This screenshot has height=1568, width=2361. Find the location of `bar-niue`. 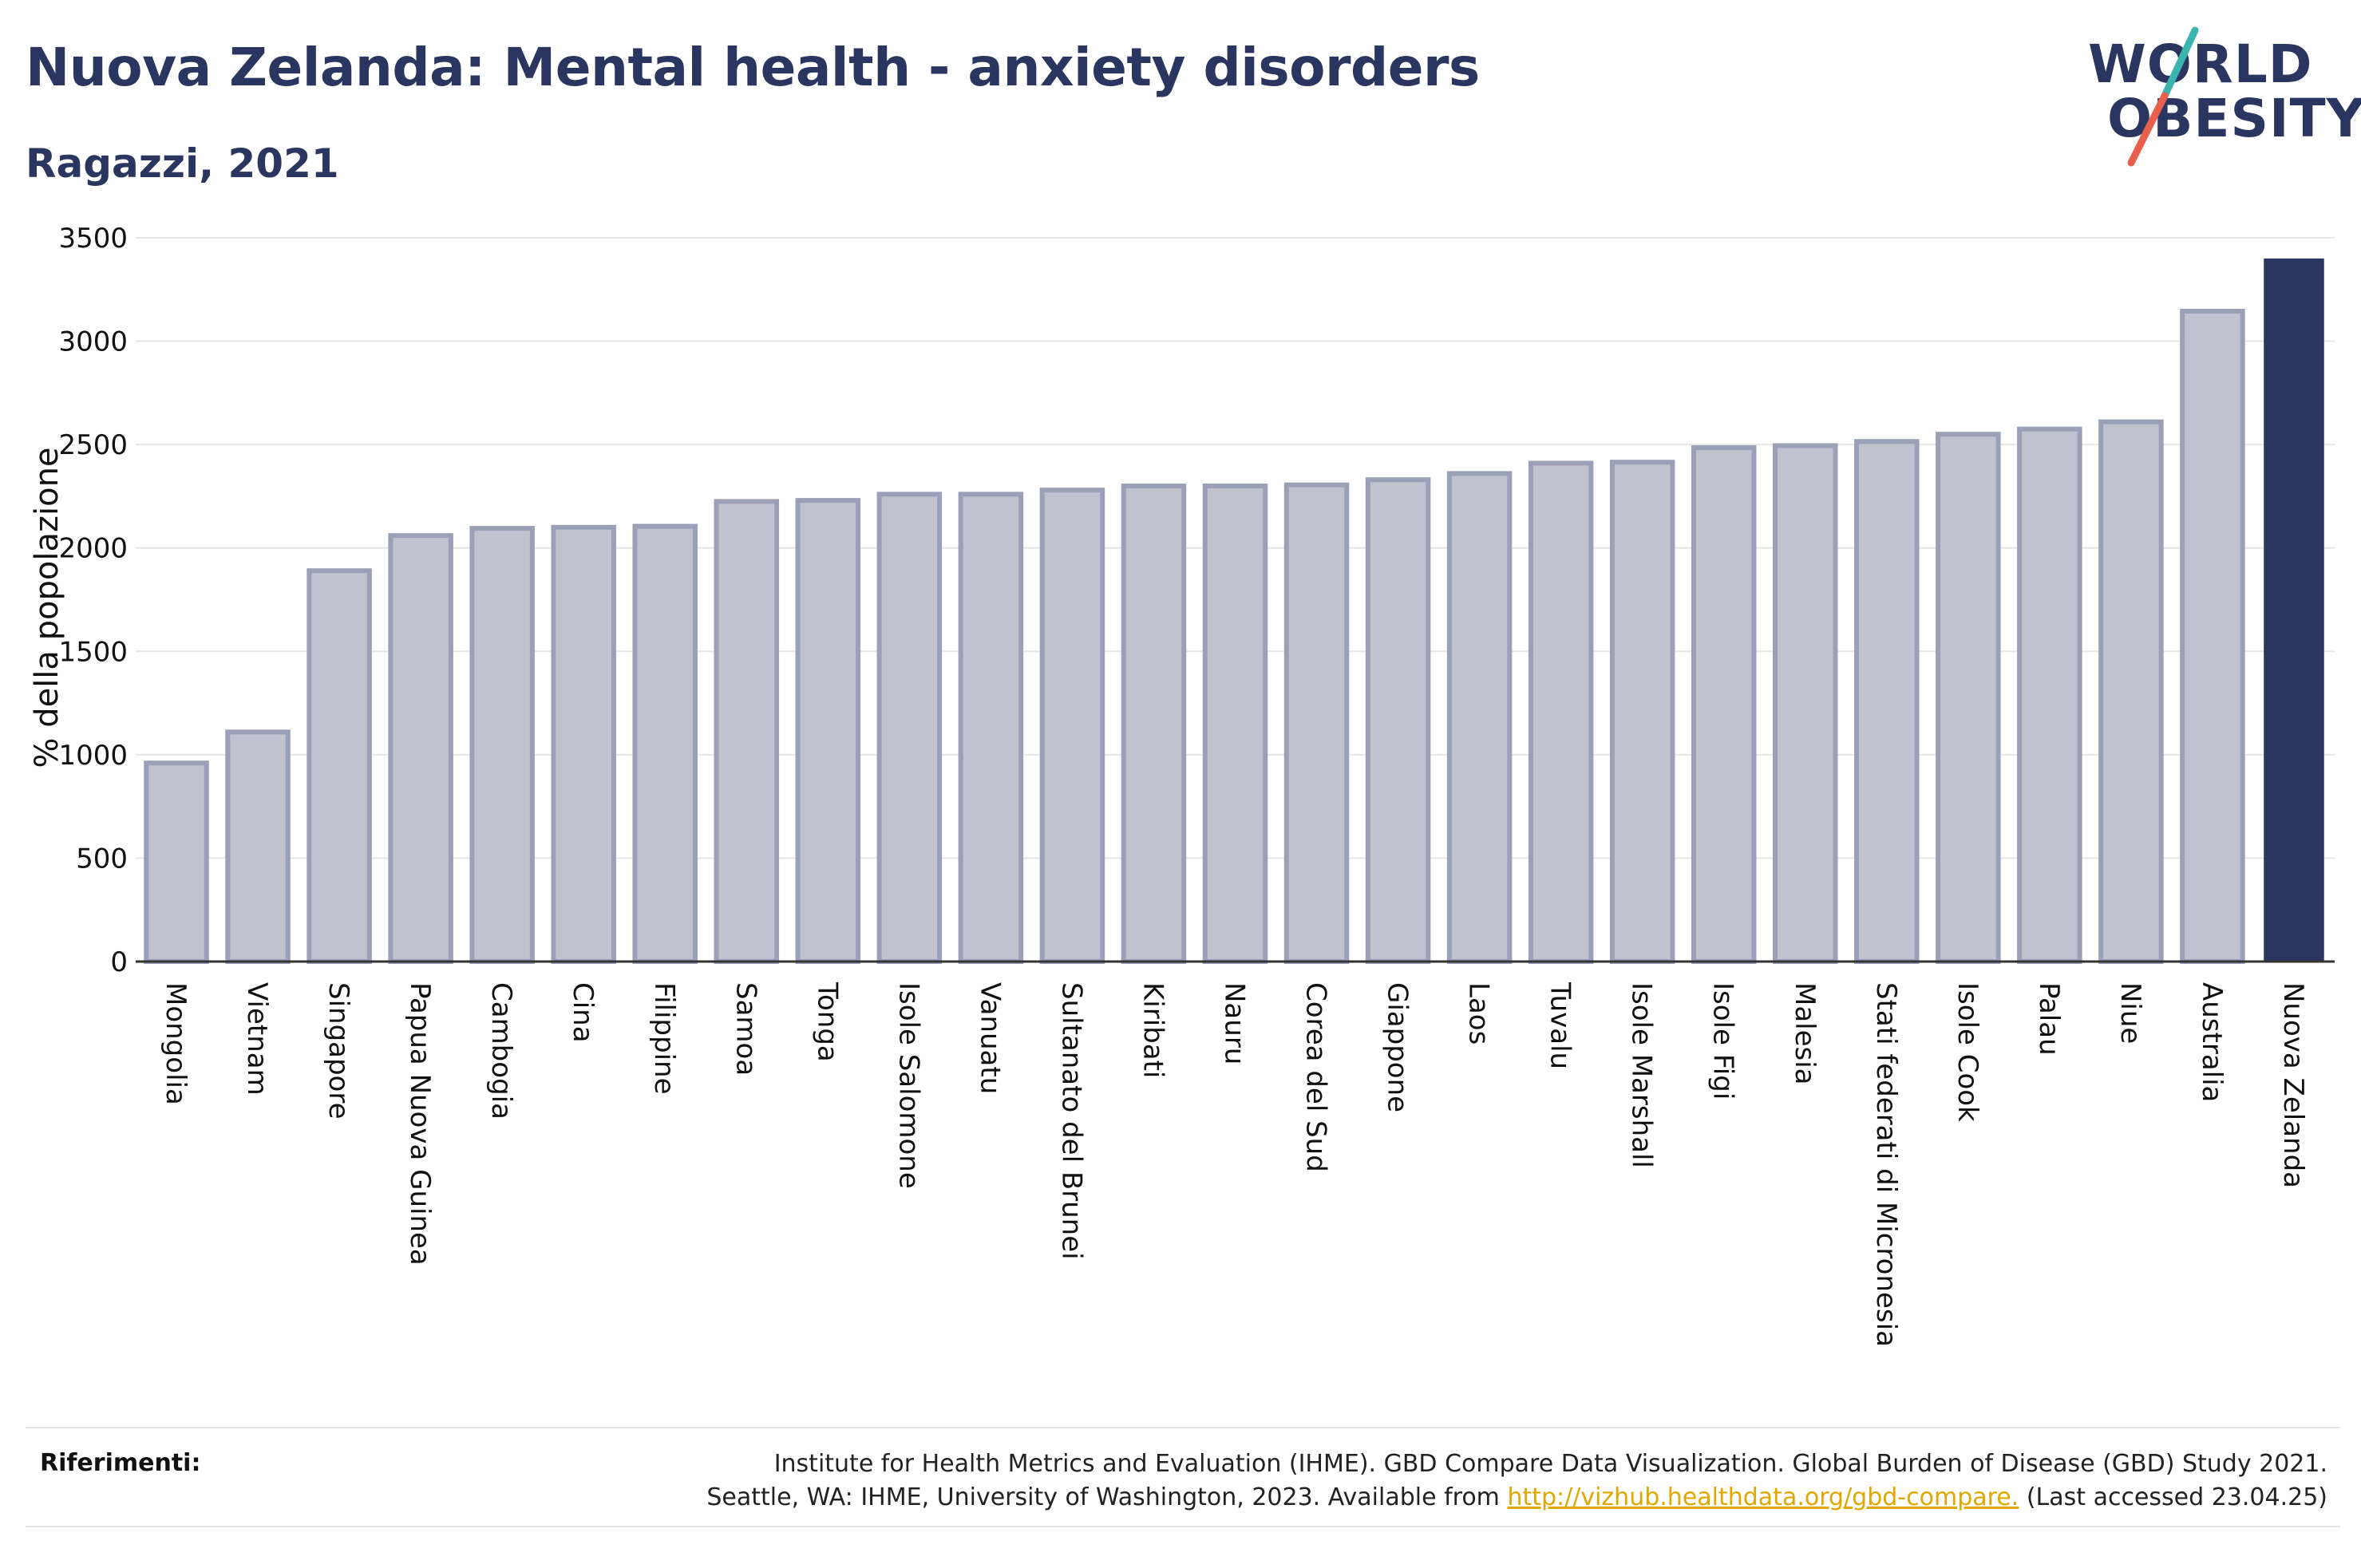

bar-niue is located at coordinates (2131, 691).